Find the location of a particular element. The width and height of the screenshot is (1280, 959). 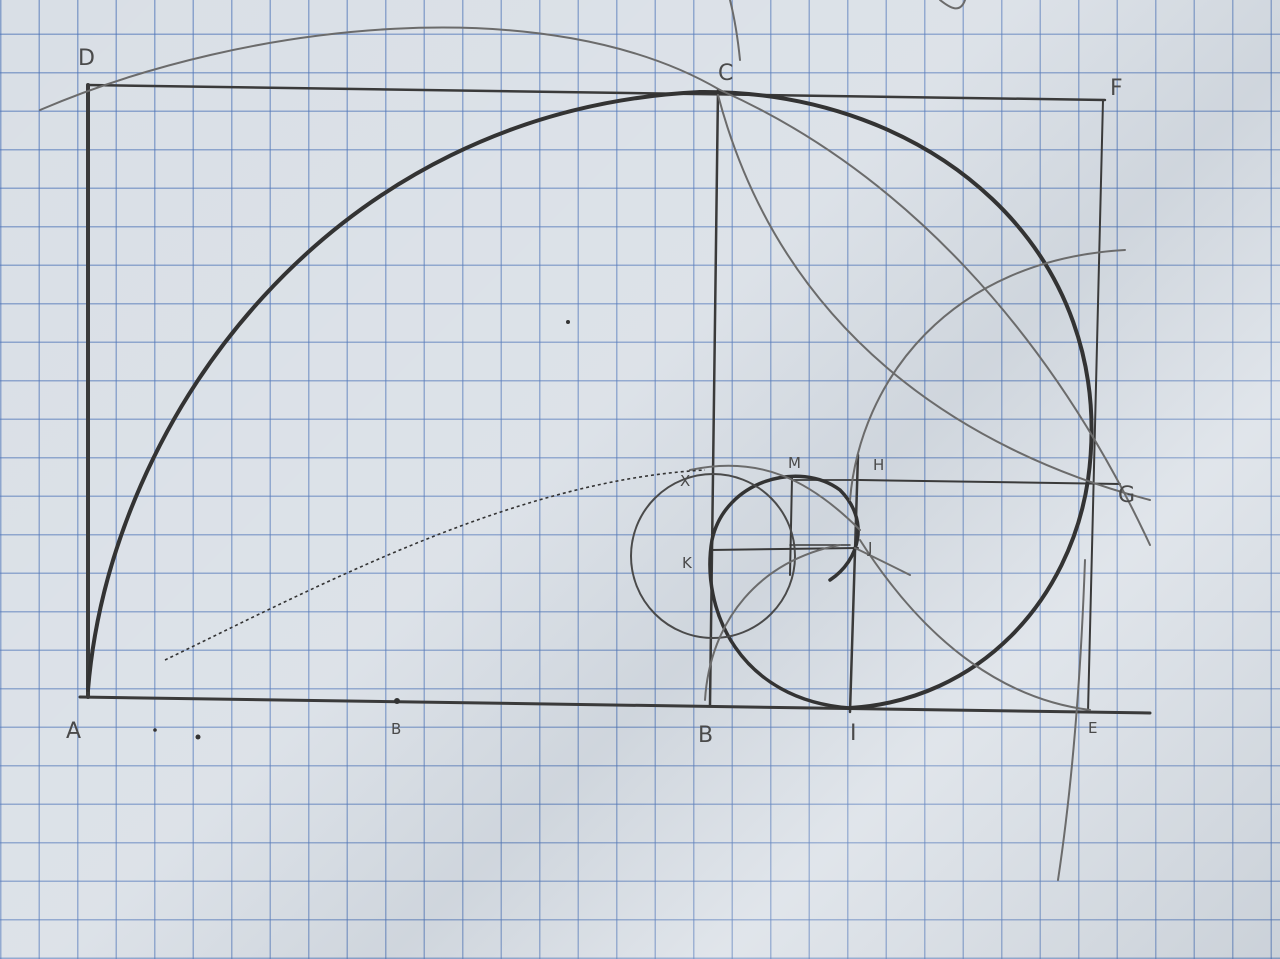

baseline-AE is located at coordinates (615, 705).